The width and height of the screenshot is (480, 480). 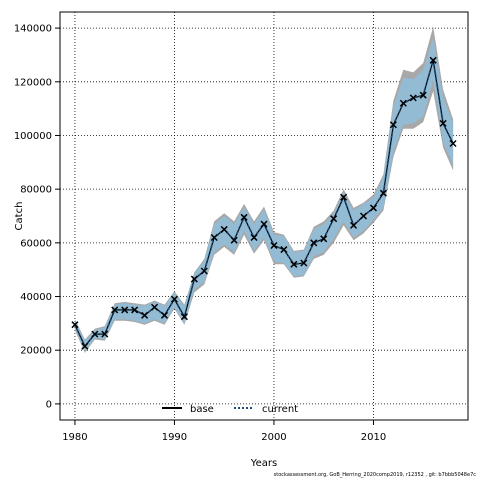 I want to click on y-tick-label: 100000, so click(x=33, y=136).